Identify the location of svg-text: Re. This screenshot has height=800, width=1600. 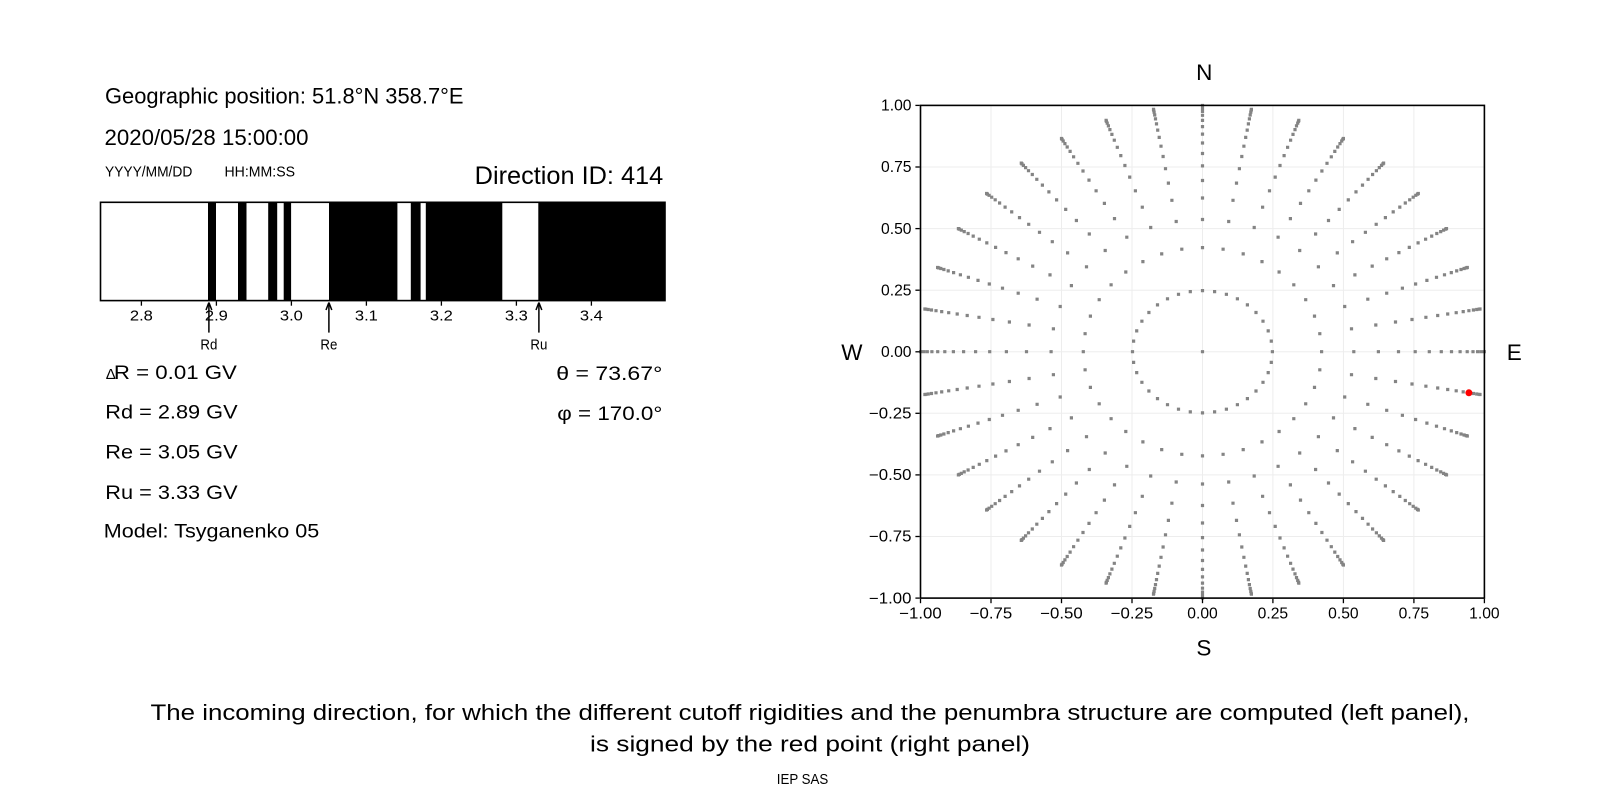
(328, 345).